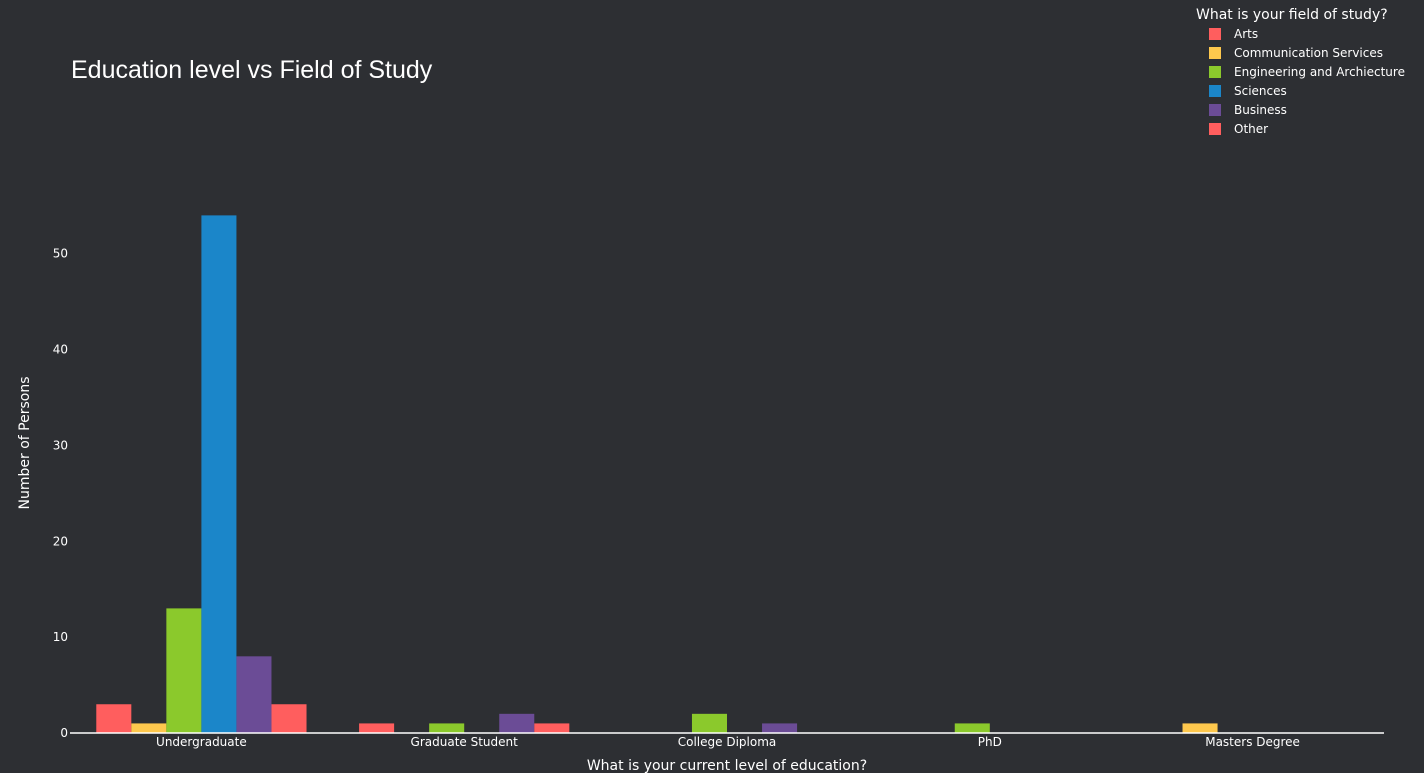 The width and height of the screenshot is (1424, 773). What do you see at coordinates (60, 637) in the screenshot?
I see `y-tick-label: 10` at bounding box center [60, 637].